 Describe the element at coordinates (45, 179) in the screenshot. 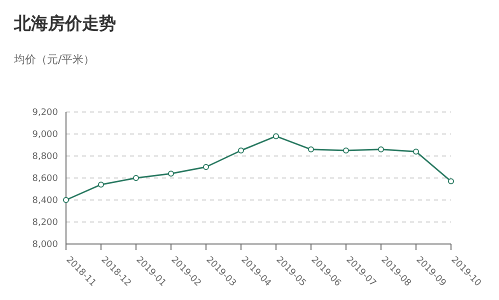

I see `y-tick-label: 8,600` at that location.